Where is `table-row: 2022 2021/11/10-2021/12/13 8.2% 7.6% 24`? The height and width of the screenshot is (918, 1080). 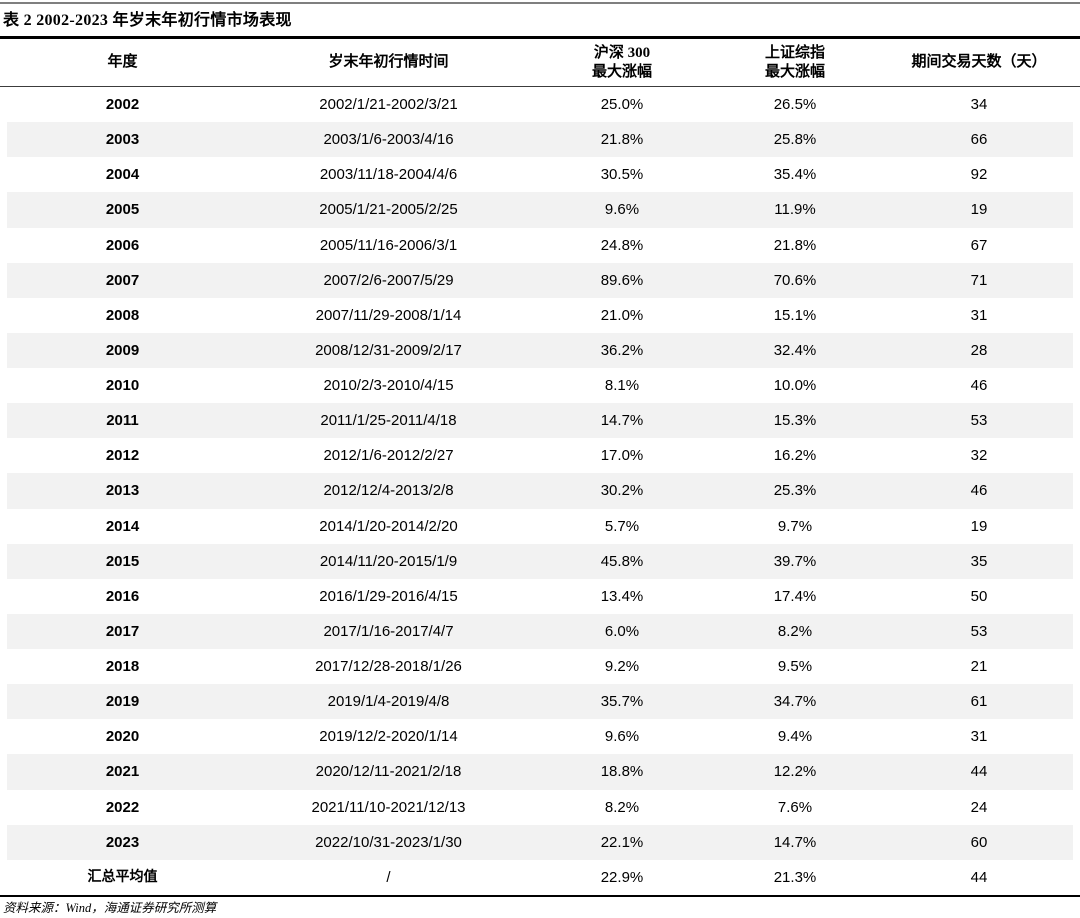
table-row: 2022 2021/11/10-2021/12/13 8.2% 7.6% 24 is located at coordinates (540, 807).